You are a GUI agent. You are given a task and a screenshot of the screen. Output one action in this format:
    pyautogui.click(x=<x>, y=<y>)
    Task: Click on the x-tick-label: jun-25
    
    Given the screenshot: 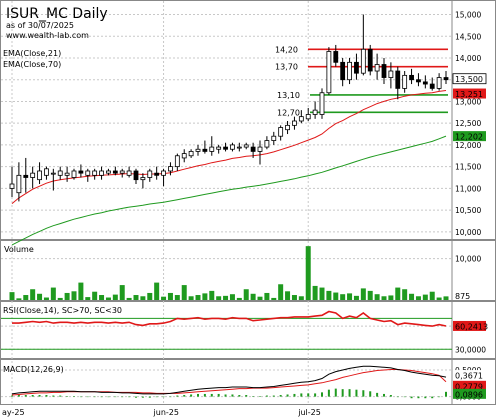 What is the action you would take?
    pyautogui.click(x=166, y=412)
    